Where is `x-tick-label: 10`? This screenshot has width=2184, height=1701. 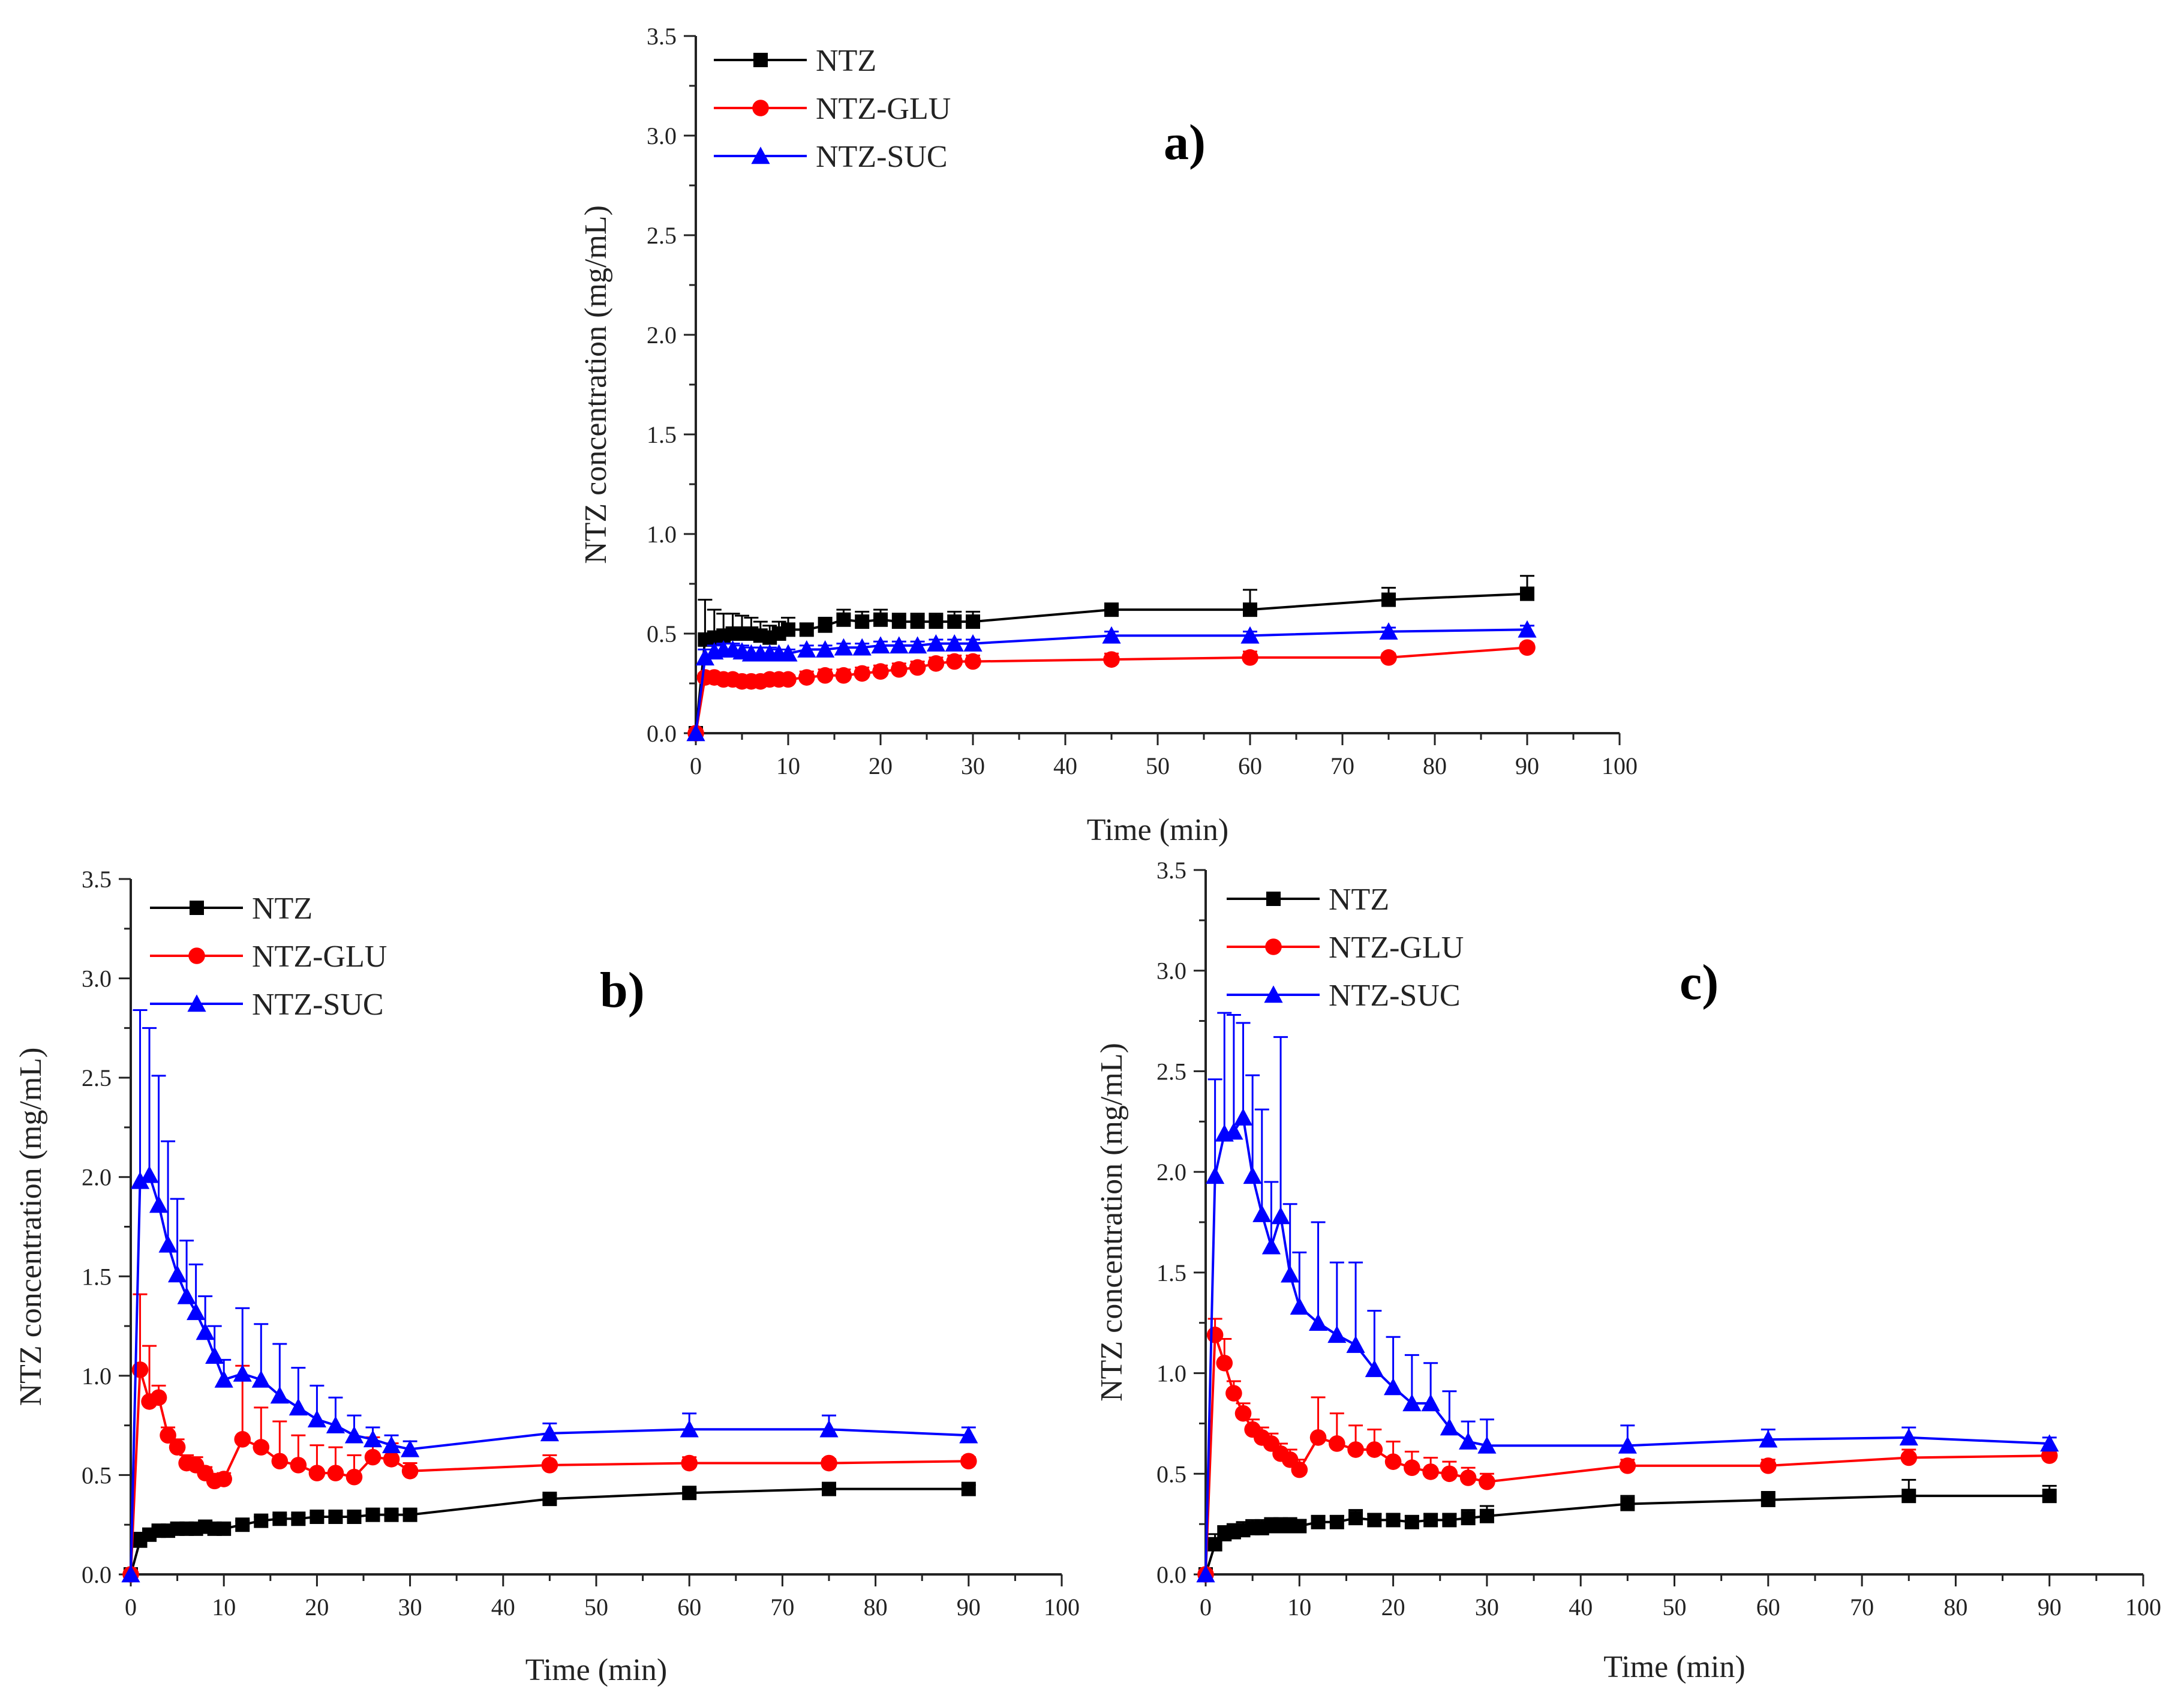
x-tick-label: 10 is located at coordinates (788, 766).